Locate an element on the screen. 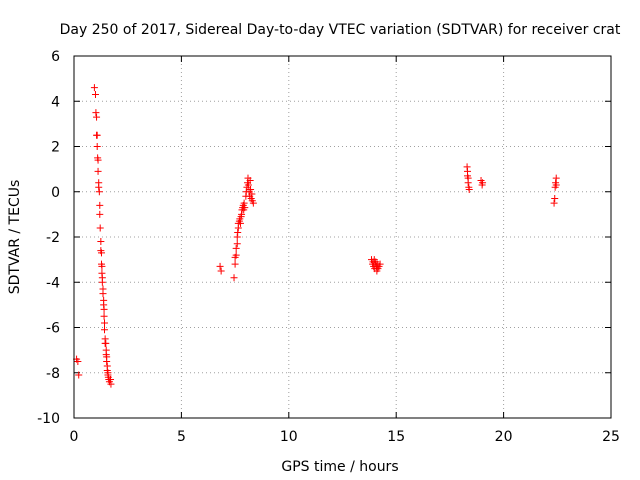 The image size is (640, 480). x-axis-label: GPS time / hours is located at coordinates (339, 467).